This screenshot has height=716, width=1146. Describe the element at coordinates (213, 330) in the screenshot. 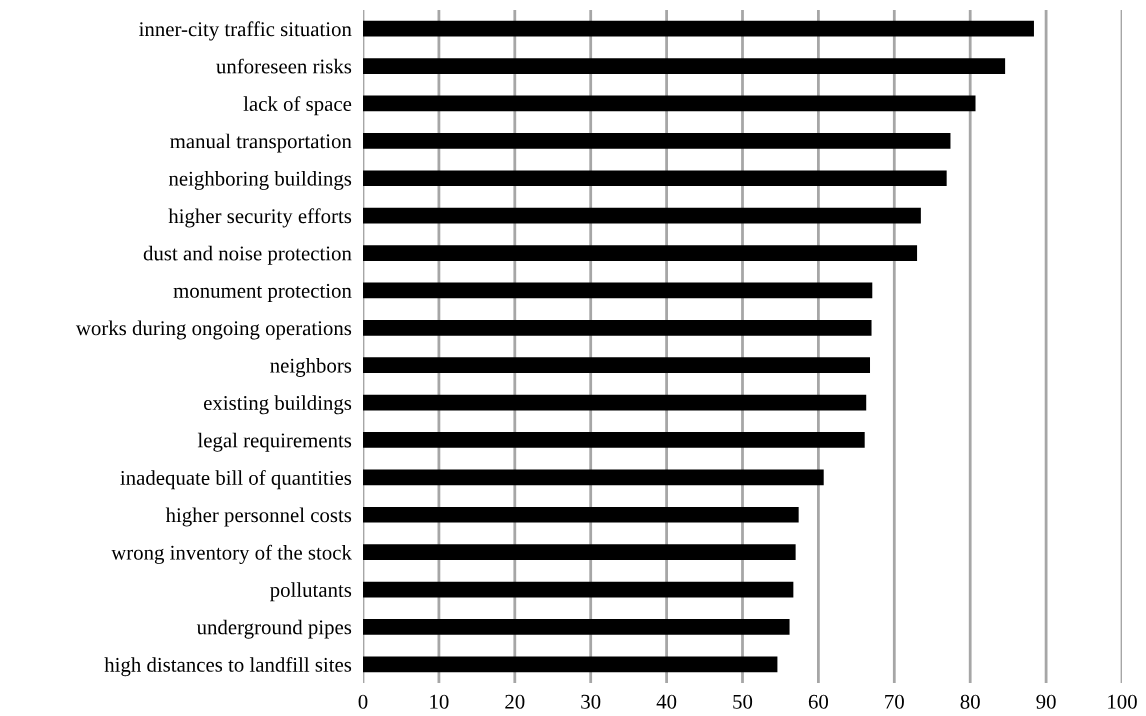

I see `y-tick-label: works during ongoing operations` at that location.